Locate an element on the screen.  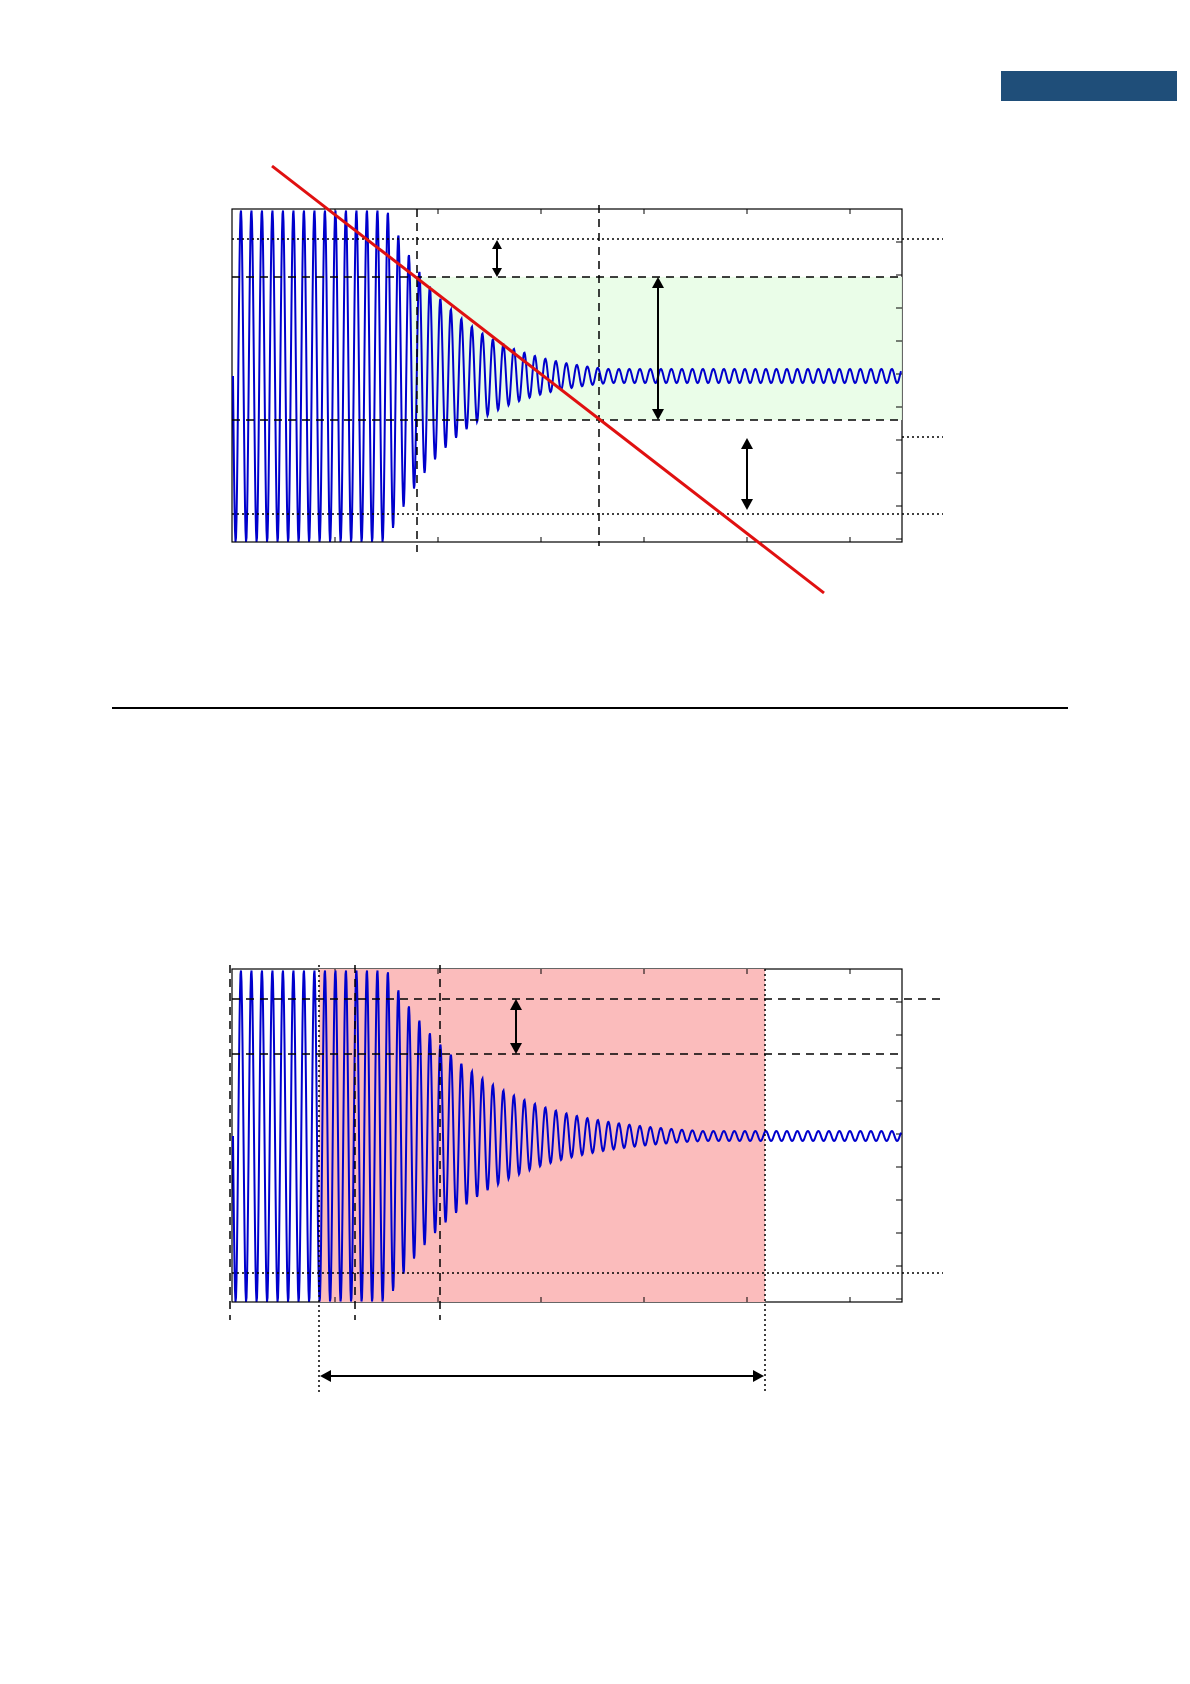
lower-oscillation-trace is located at coordinates (567, 1136).